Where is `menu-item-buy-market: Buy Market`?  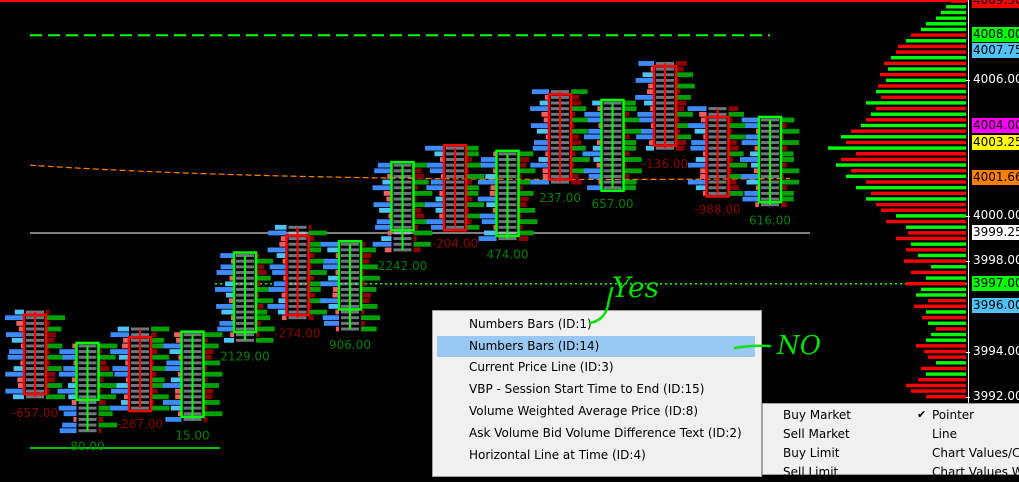 menu-item-buy-market: Buy Market is located at coordinates (817, 415).